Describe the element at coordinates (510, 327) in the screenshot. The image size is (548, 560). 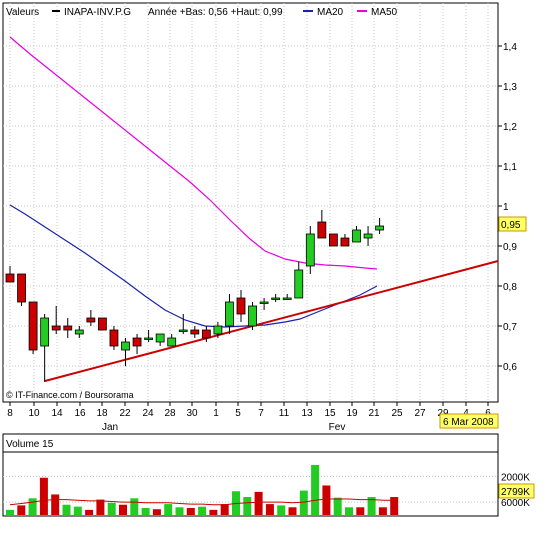
I see `price-tick-label: 0,7` at that location.